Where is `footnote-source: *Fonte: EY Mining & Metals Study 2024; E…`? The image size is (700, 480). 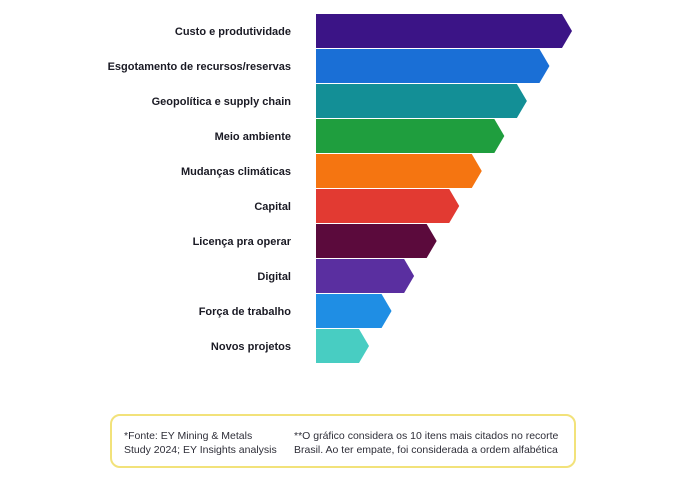 footnote-source: *Fonte: EY Mining & Metals Study 2024; E… is located at coordinates (200, 443).